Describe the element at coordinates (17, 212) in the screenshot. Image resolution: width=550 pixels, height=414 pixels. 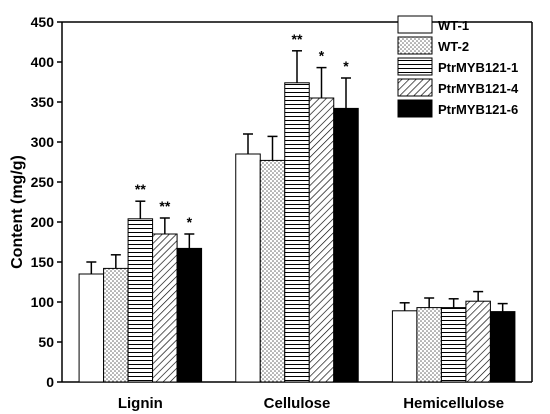
I see `y-axis-title: Content (mg/g)` at that location.